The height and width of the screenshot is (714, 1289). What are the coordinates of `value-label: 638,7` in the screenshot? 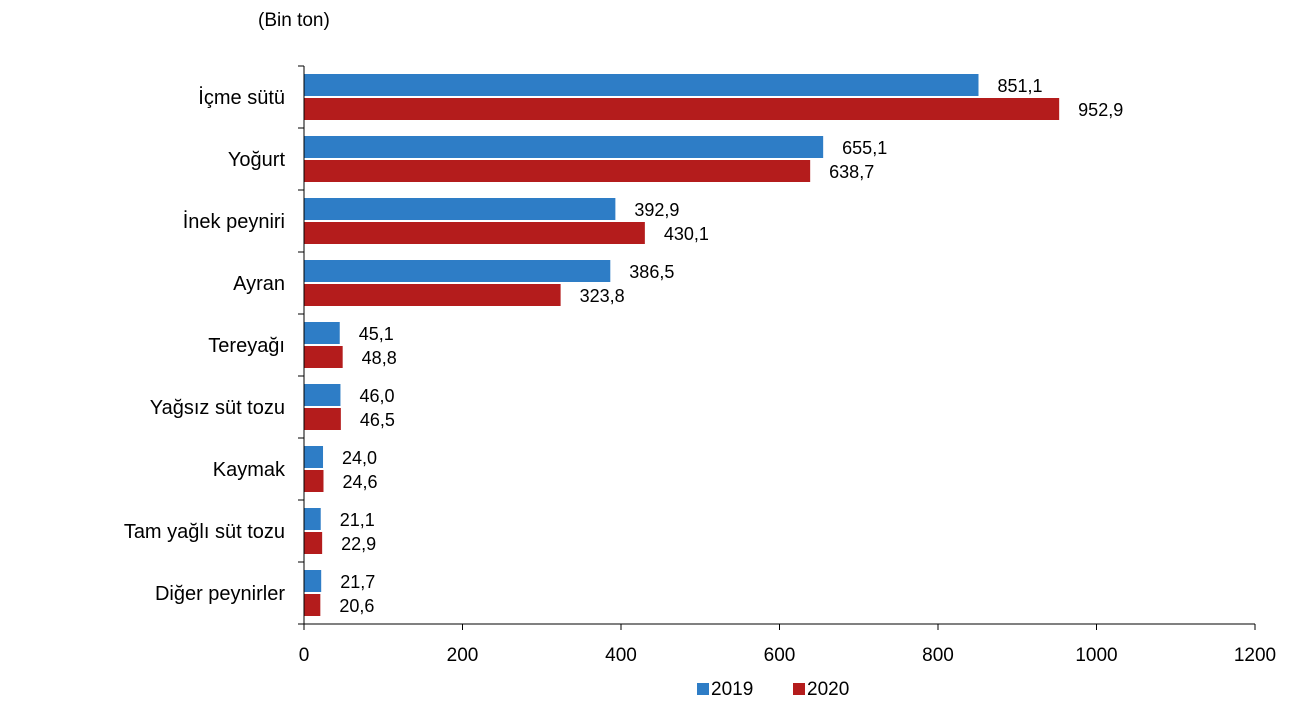 It's located at (851, 172).